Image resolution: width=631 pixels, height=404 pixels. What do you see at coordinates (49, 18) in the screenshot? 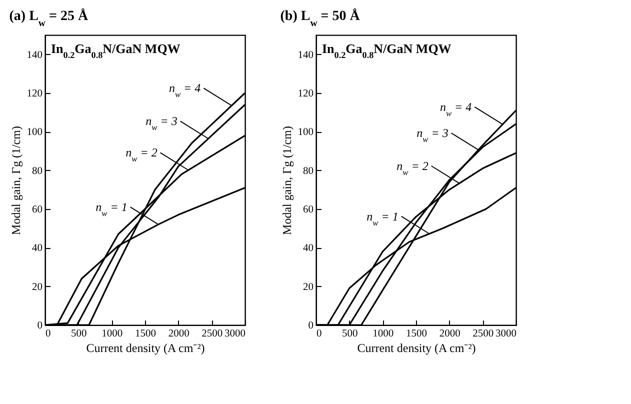
I see `chart-title: (a) L$_{w}$ = 25 Å` at bounding box center [49, 18].